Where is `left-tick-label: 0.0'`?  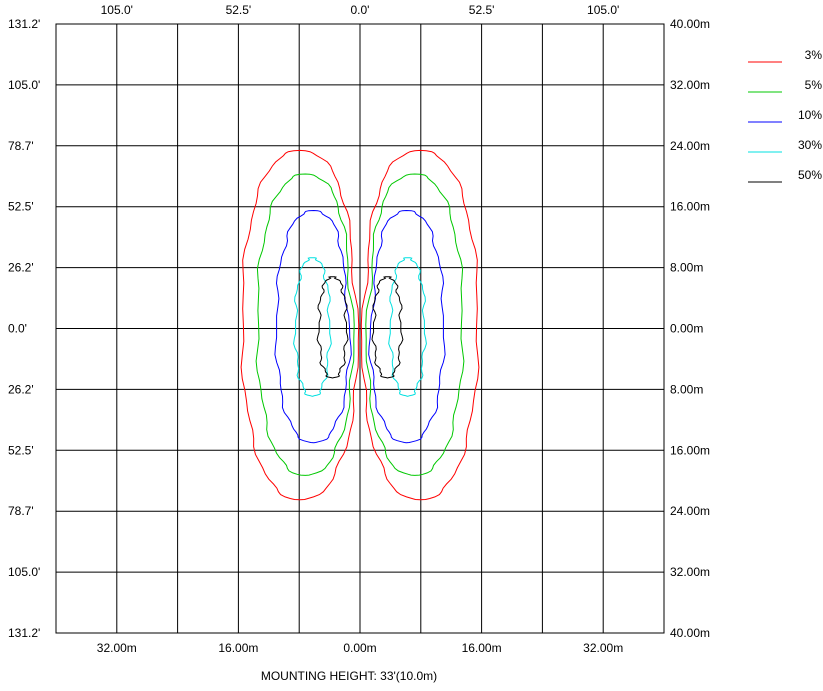 left-tick-label: 0.0' is located at coordinates (17, 329).